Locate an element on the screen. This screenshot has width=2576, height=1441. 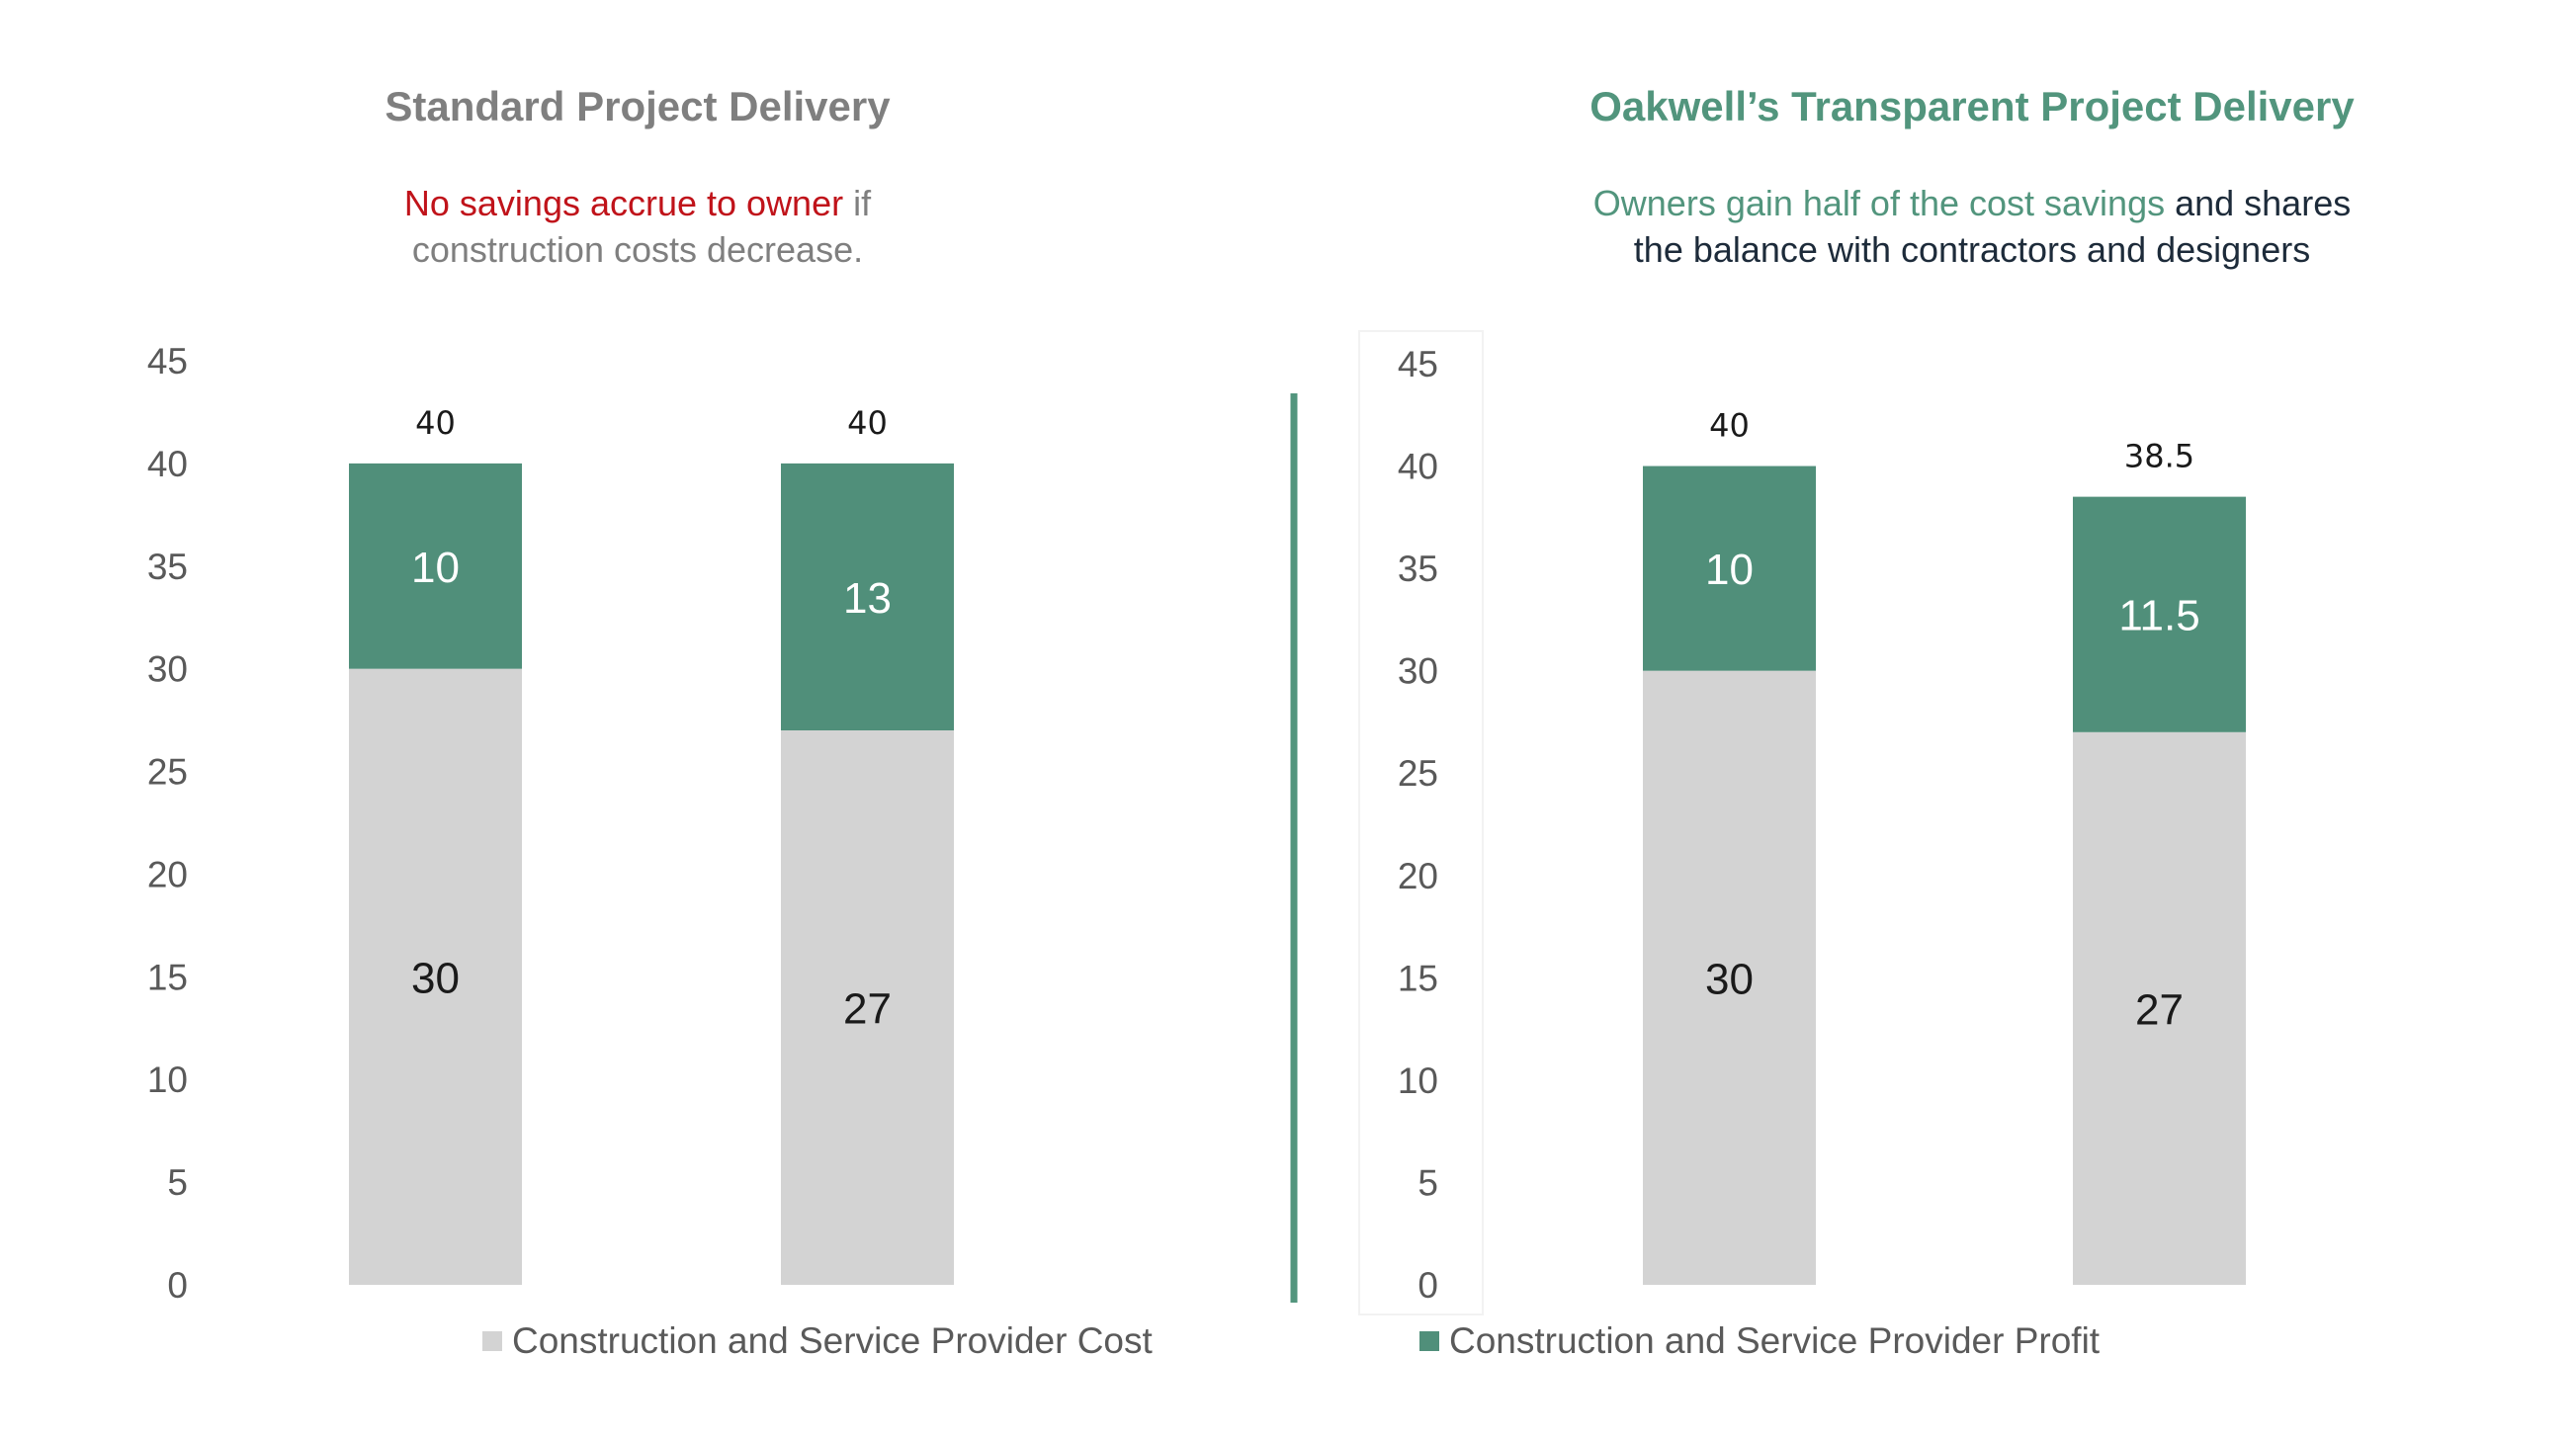
left-bar-0-total-label: 40 is located at coordinates (435, 423).